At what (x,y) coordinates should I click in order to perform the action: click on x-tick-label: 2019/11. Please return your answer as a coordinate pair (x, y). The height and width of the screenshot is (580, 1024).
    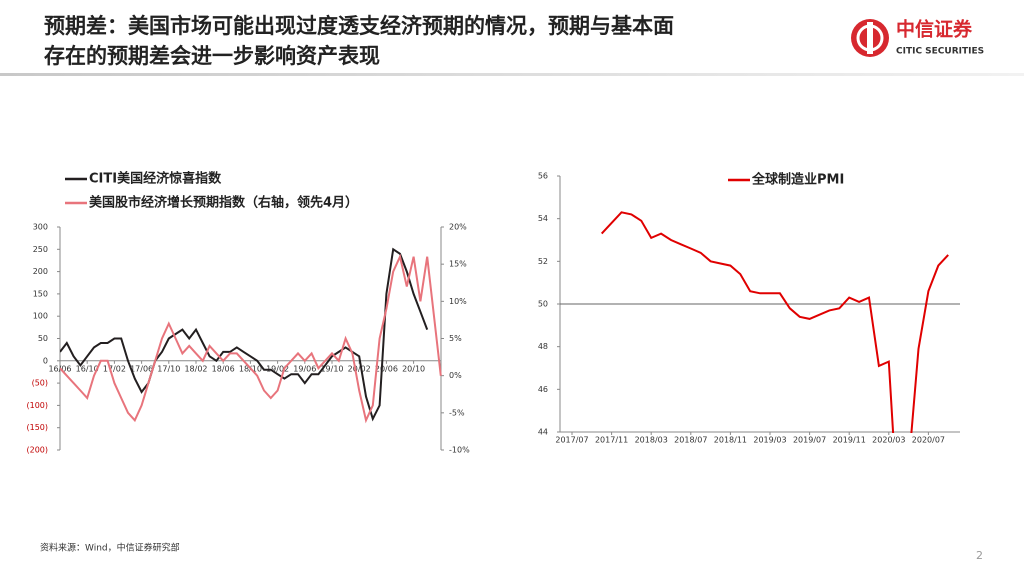
    Looking at the image, I should click on (849, 440).